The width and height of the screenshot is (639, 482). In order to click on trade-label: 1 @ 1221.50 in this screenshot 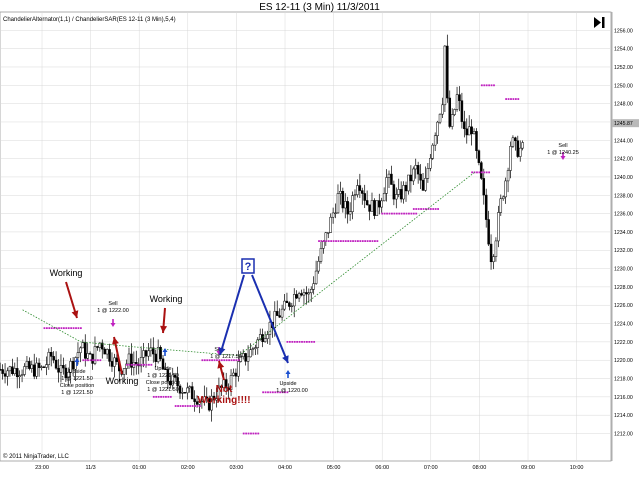, I will do `click(77, 379)`.